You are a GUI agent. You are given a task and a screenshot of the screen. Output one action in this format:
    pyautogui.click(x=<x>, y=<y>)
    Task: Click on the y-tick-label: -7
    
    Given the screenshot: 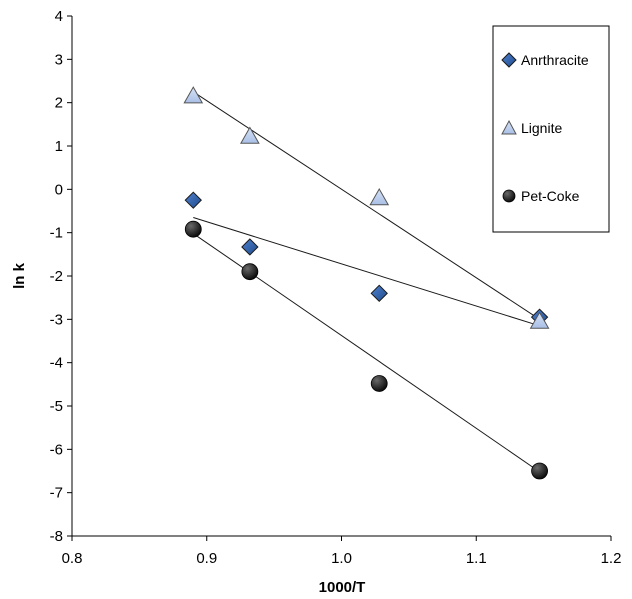 What is the action you would take?
    pyautogui.click(x=56, y=493)
    